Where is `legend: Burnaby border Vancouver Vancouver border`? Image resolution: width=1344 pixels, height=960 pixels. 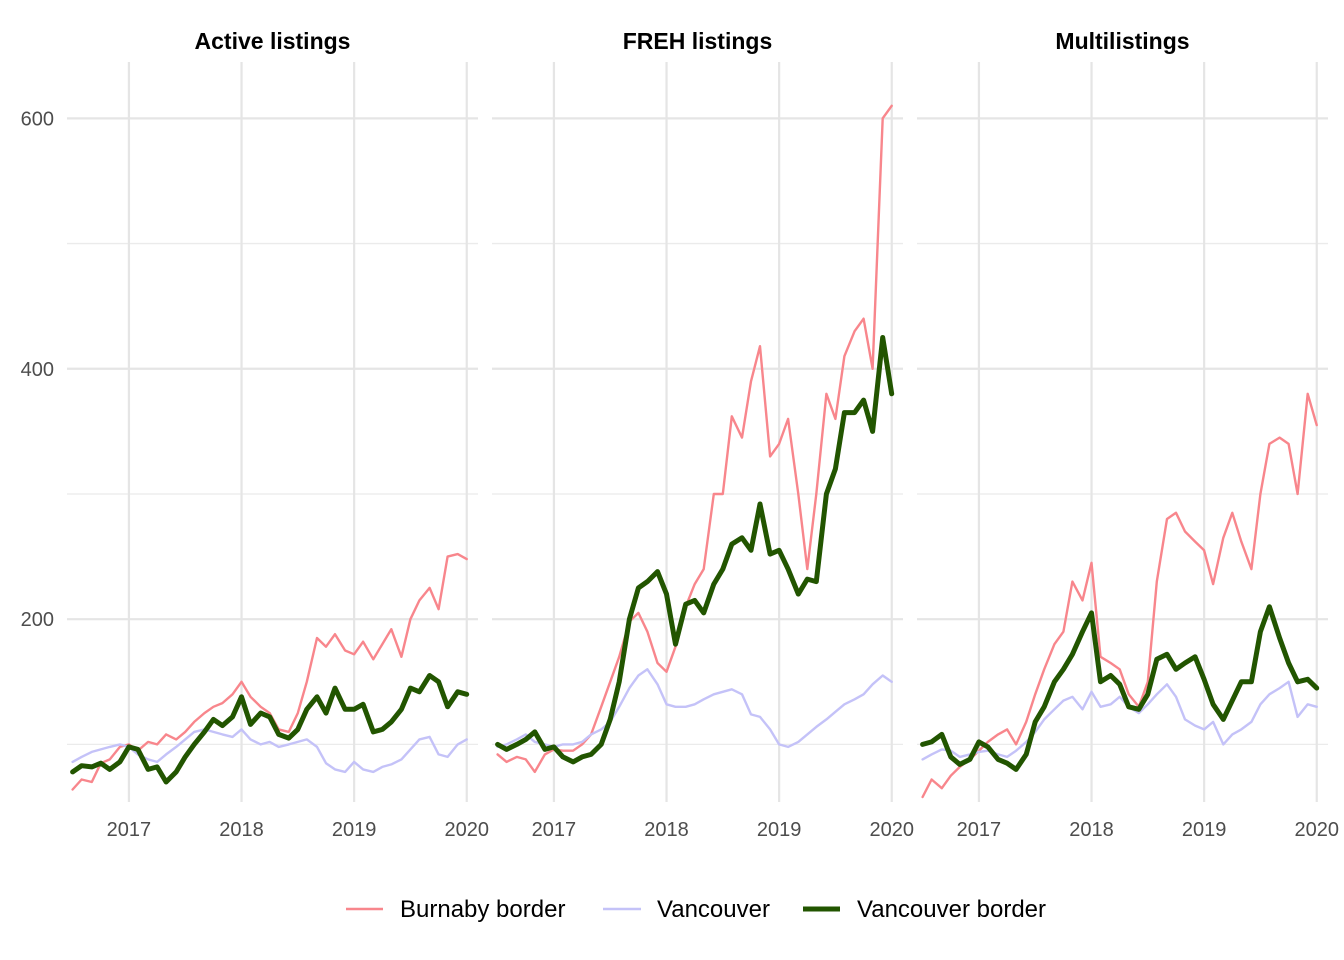
legend: Burnaby border Vancouver Vancouver border is located at coordinates (696, 909).